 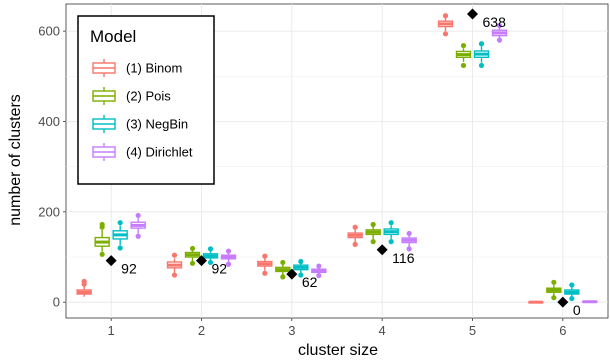 What do you see at coordinates (337, 328) in the screenshot?
I see `x-axis: 1 2 3 4 5 6` at bounding box center [337, 328].